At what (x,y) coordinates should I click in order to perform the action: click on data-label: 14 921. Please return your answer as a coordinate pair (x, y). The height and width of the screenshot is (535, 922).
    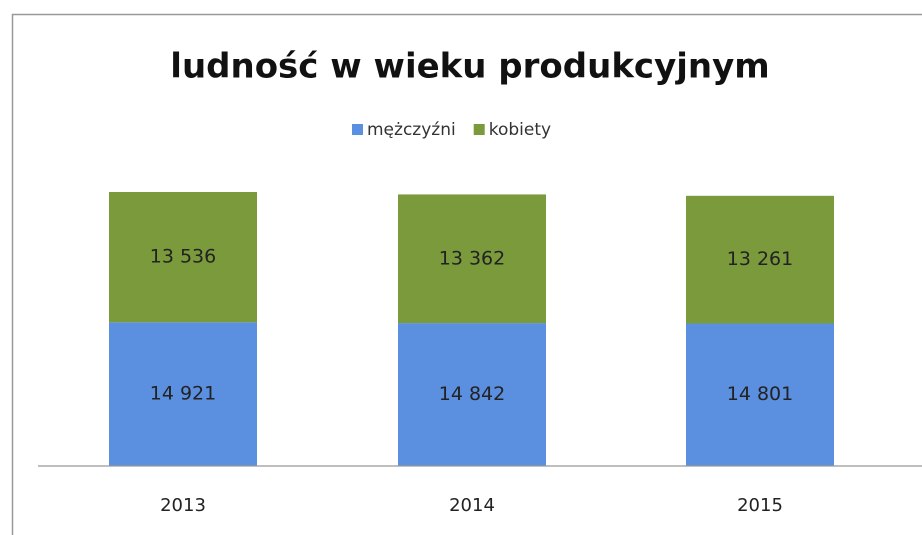
    Looking at the image, I should click on (183, 394).